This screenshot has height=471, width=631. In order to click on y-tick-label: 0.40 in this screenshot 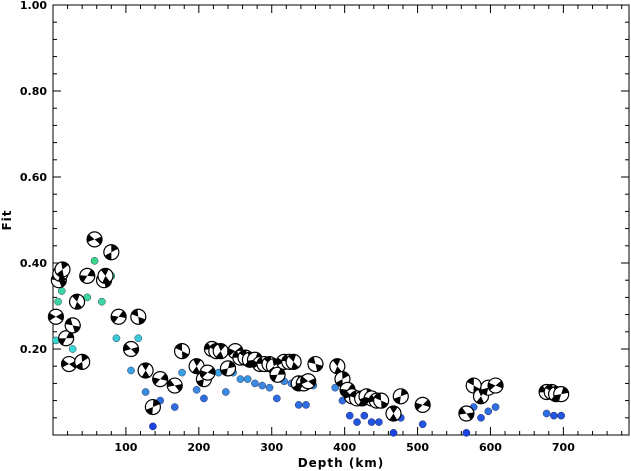, I will do `click(33, 263)`.